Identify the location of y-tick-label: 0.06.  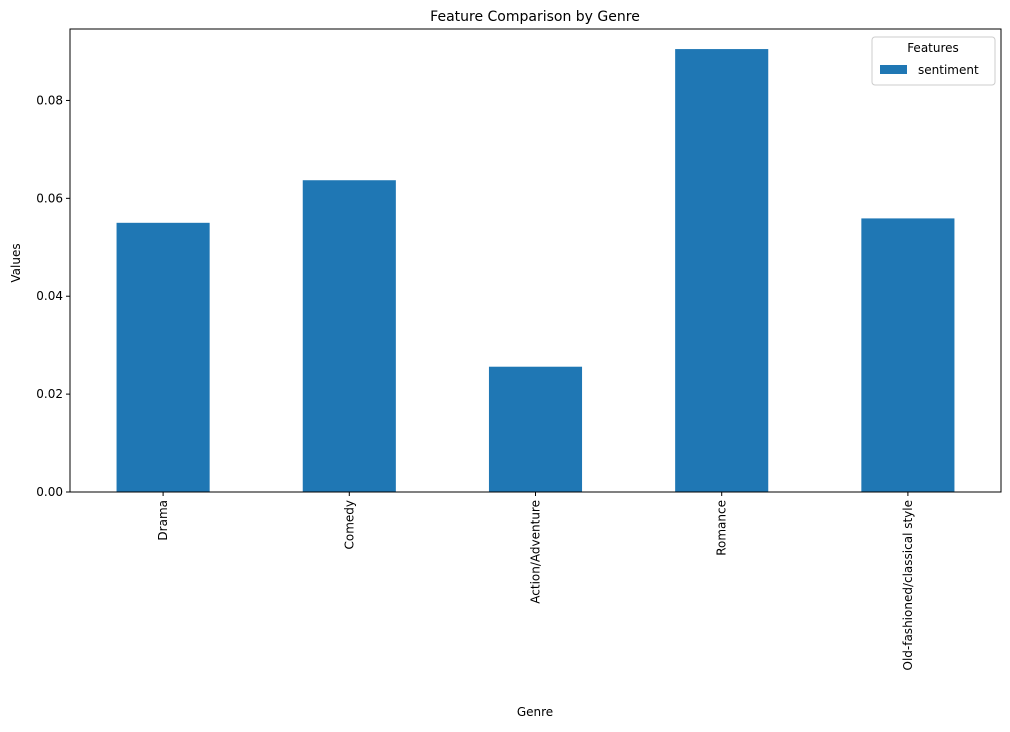
(49, 198).